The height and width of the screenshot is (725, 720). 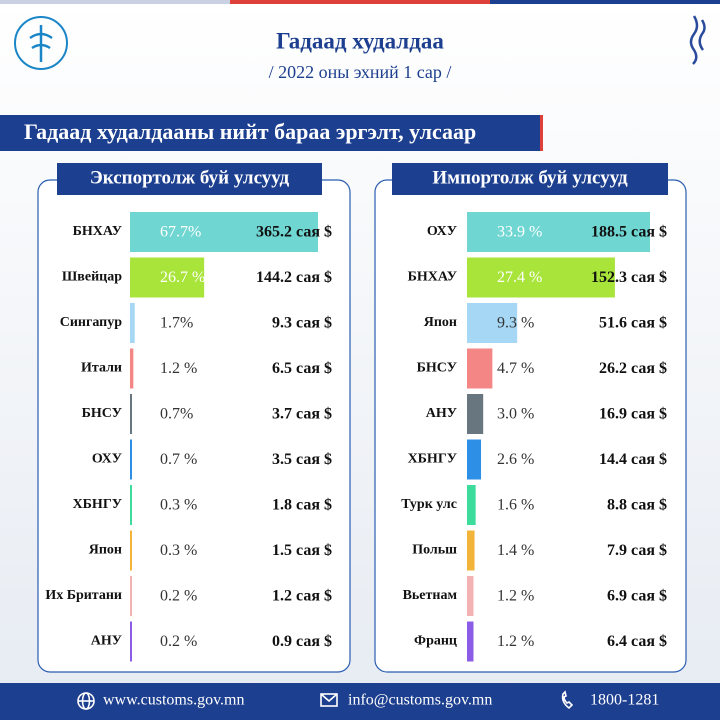 What do you see at coordinates (637, 596) in the screenshot?
I see `amount-label: 6.9 сая $` at bounding box center [637, 596].